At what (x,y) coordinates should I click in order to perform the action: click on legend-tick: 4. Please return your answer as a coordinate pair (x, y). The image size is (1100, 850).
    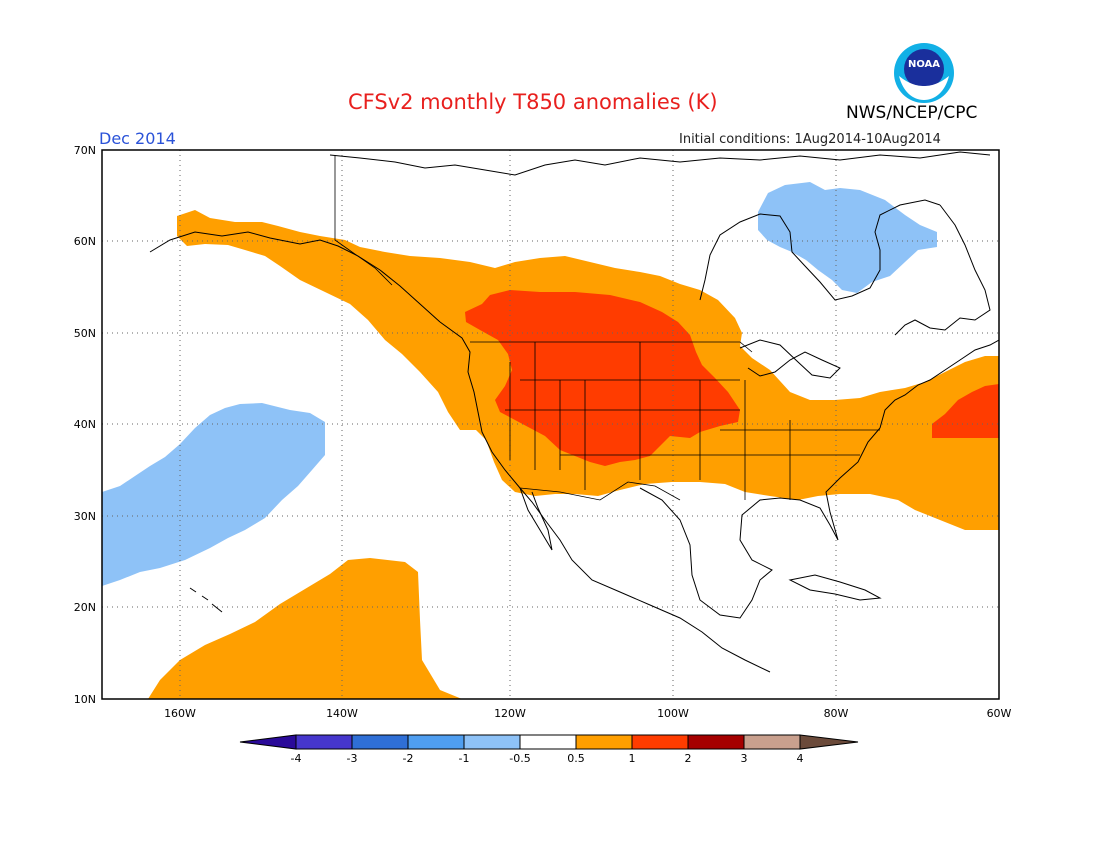
    Looking at the image, I should click on (800, 758).